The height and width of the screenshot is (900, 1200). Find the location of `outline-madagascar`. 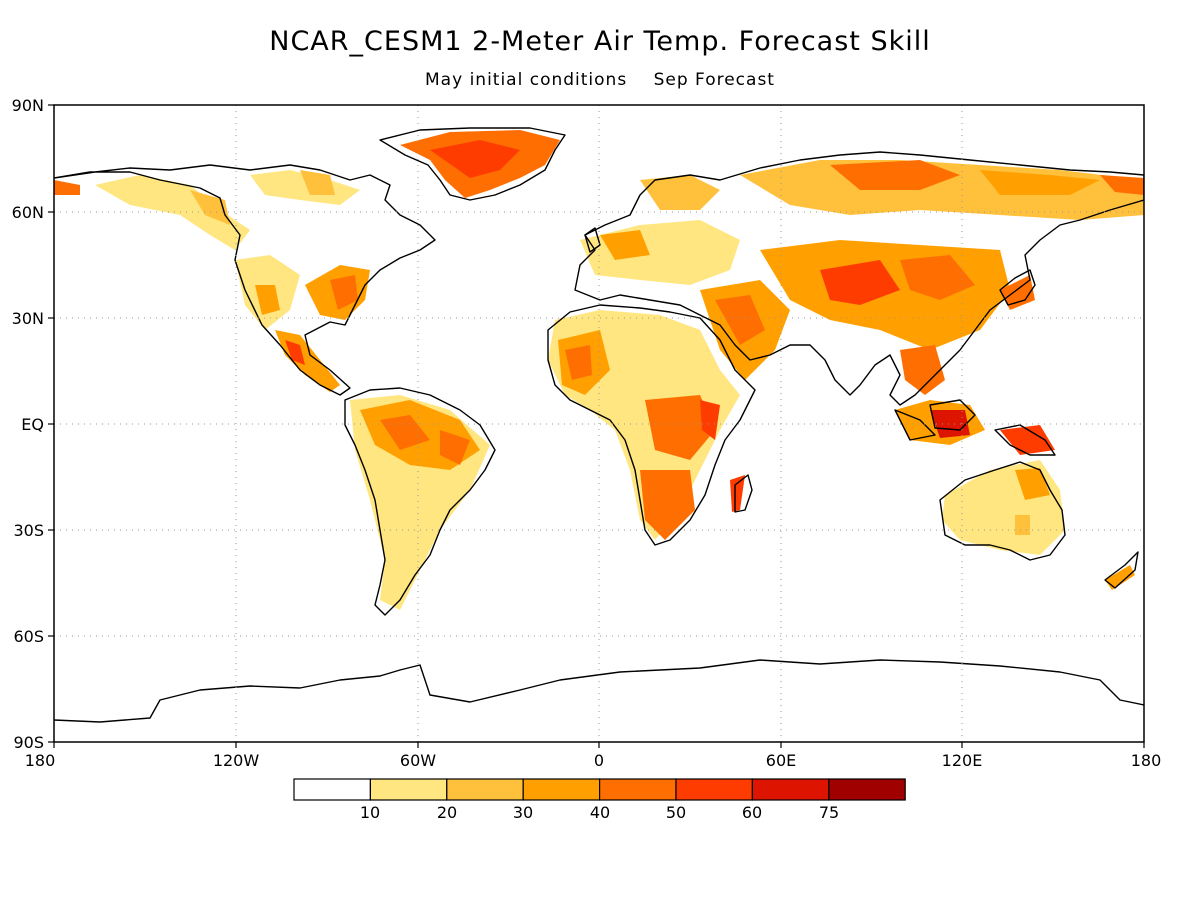

outline-madagascar is located at coordinates (743, 493).